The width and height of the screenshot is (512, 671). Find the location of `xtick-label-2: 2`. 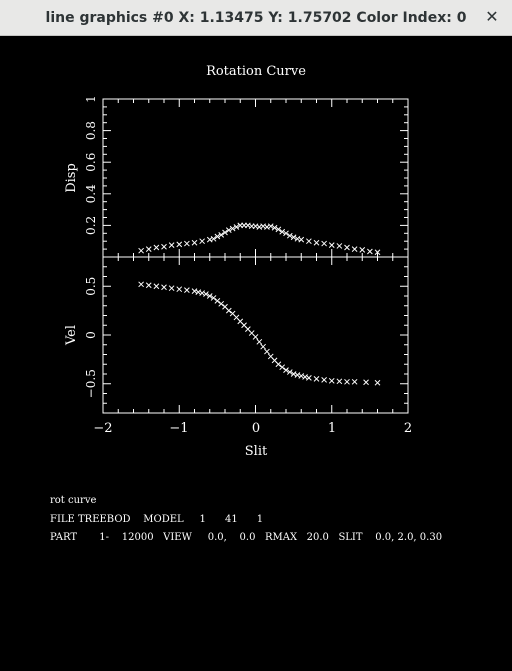

xtick-label-2: 2 is located at coordinates (408, 428).